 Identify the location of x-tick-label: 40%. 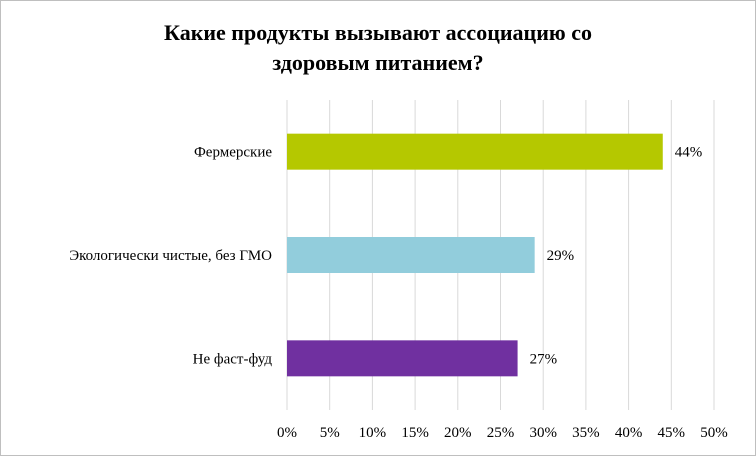
(629, 433).